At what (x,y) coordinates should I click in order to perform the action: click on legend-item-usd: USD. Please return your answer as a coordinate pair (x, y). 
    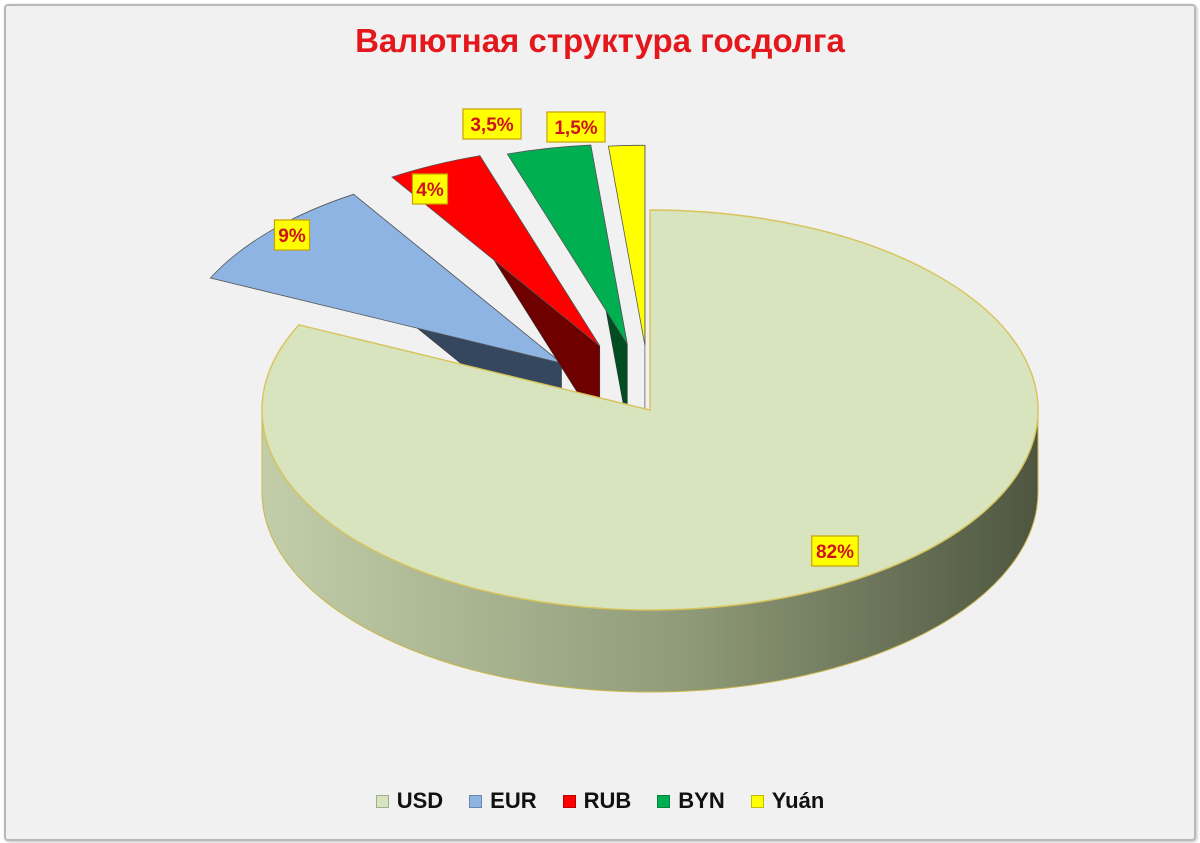
    Looking at the image, I should click on (409, 801).